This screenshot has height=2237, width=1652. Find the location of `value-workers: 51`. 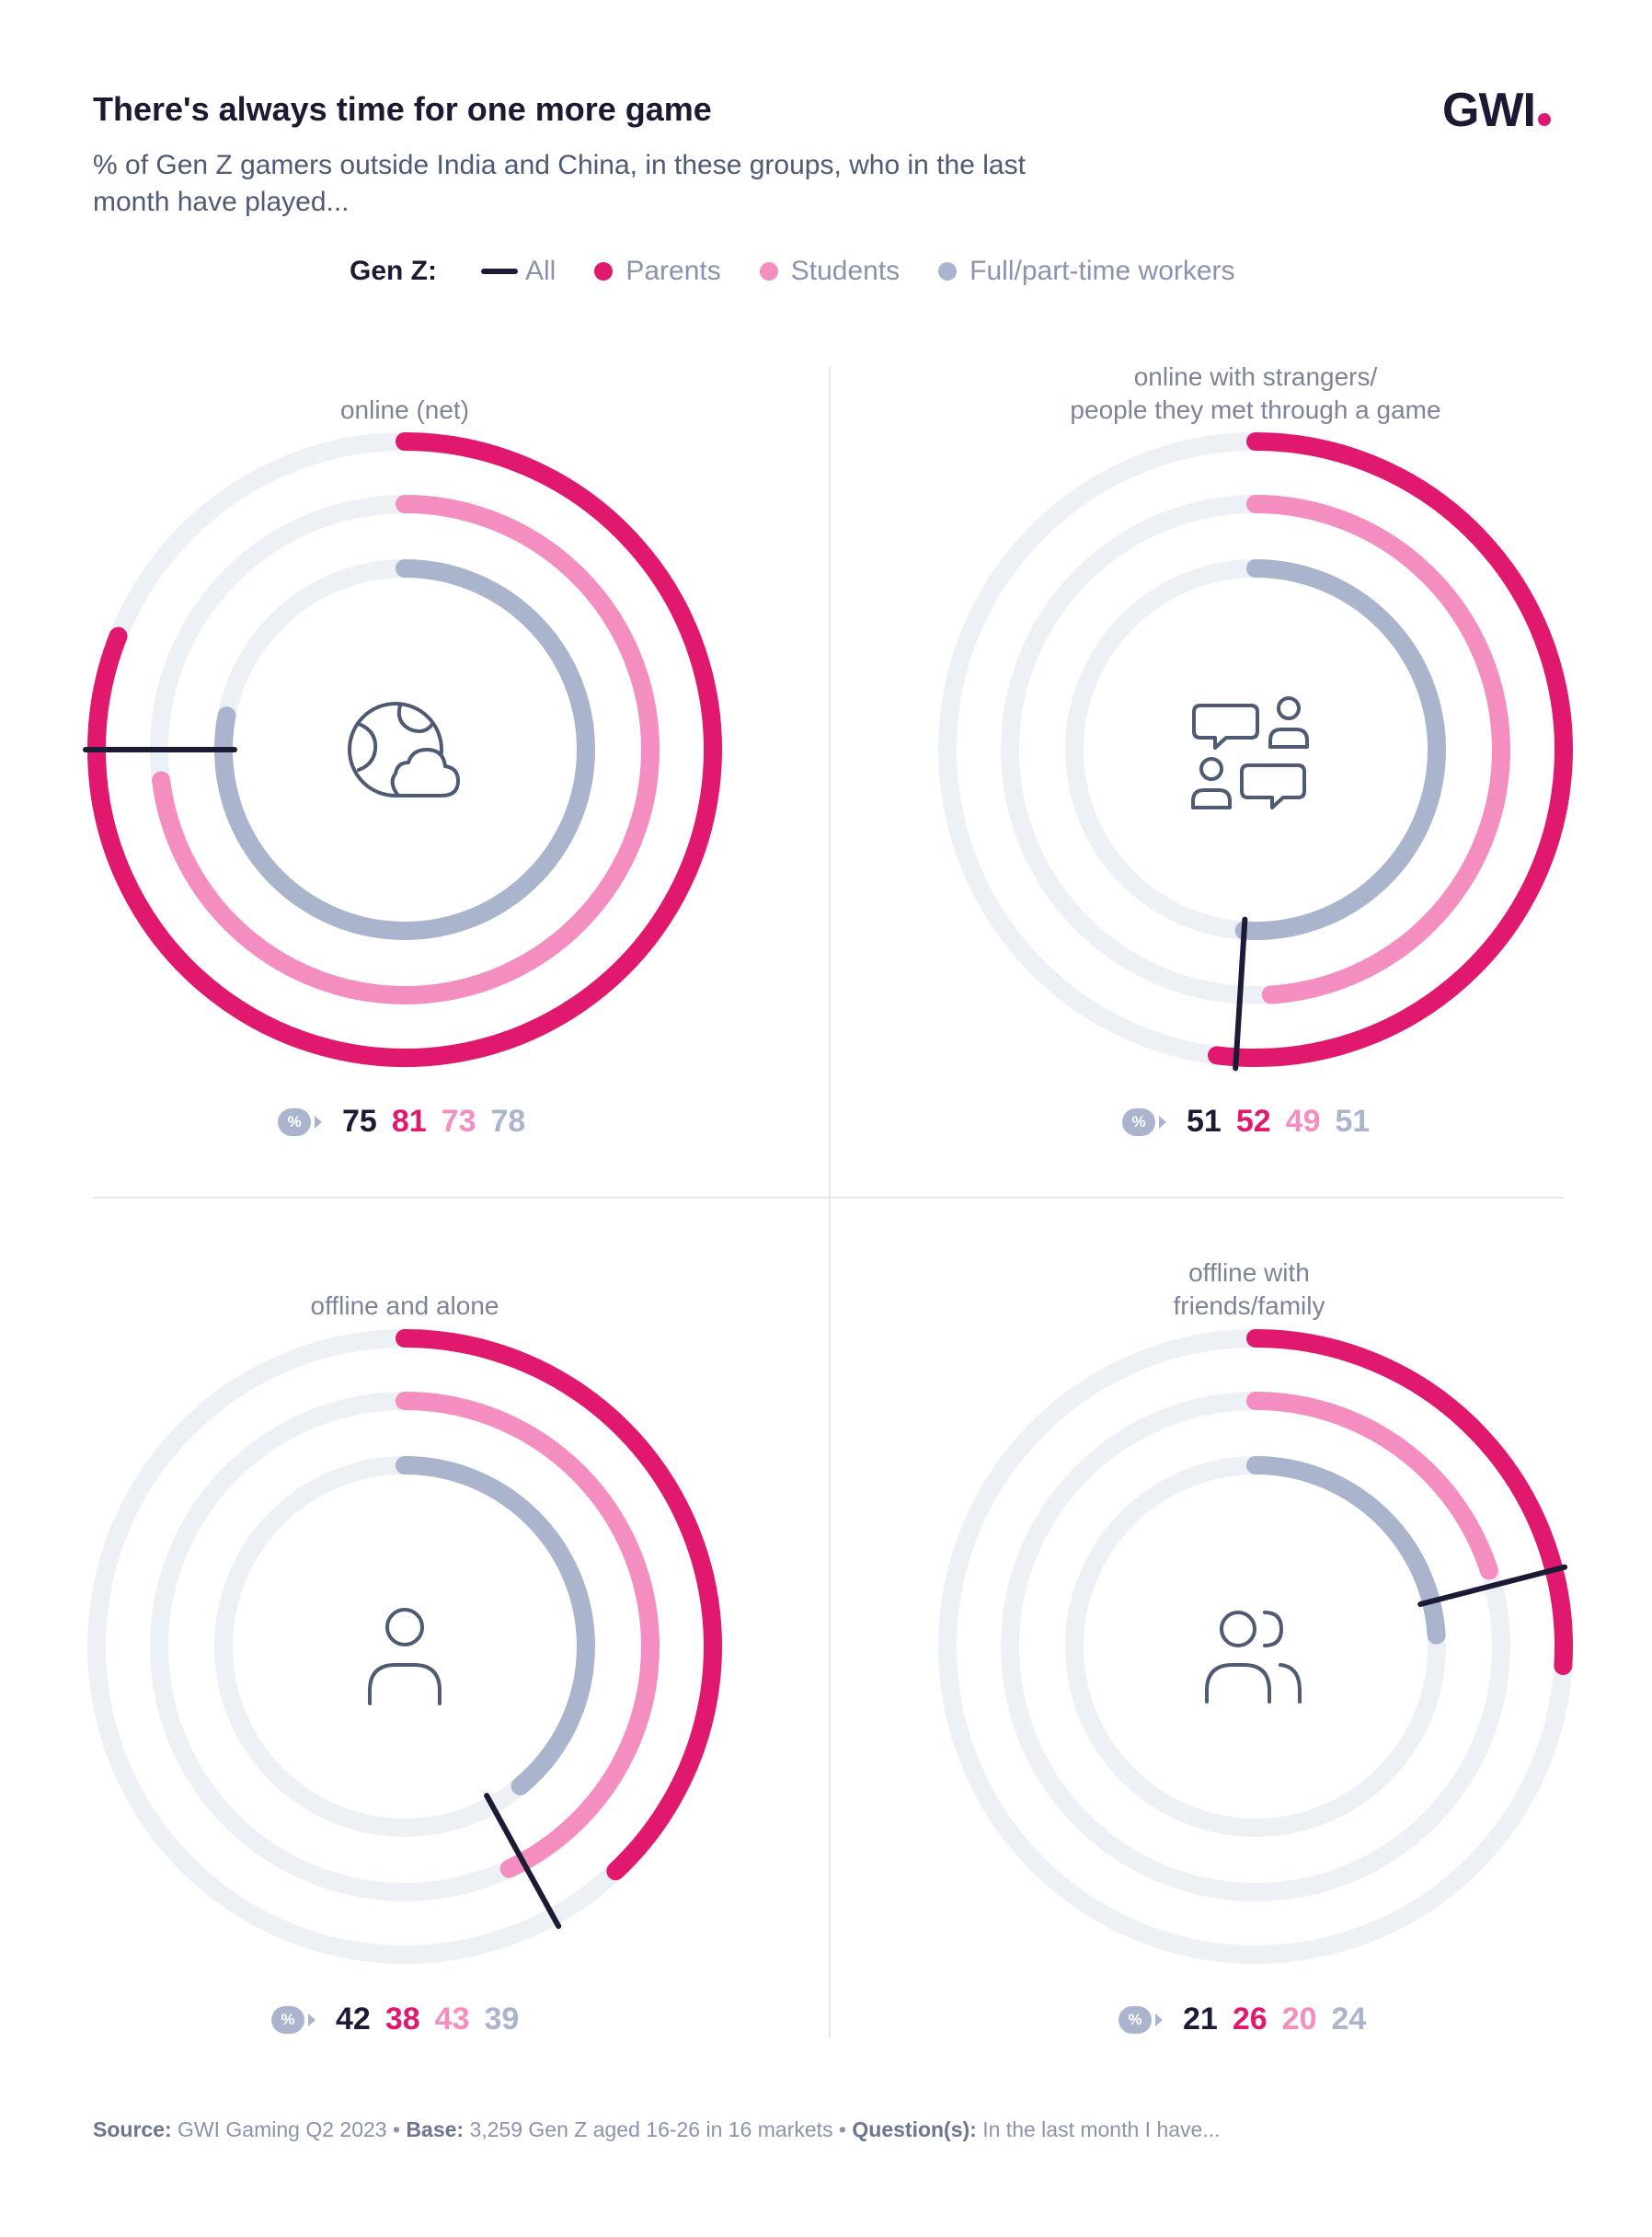

value-workers: 51 is located at coordinates (1353, 1121).